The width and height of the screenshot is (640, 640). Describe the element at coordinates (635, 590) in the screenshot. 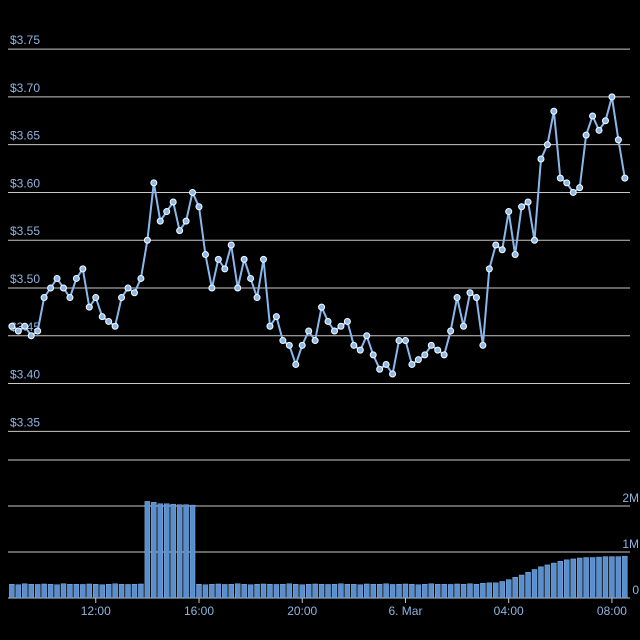

I see `y-tick-label: 0` at that location.